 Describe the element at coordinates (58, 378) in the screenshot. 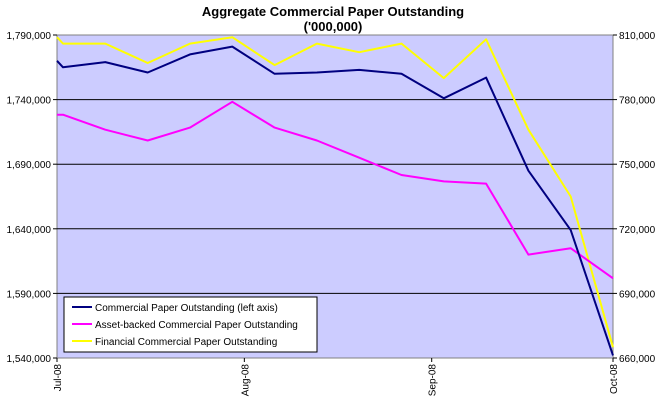

I see `x-tick-label: Jul-08` at that location.